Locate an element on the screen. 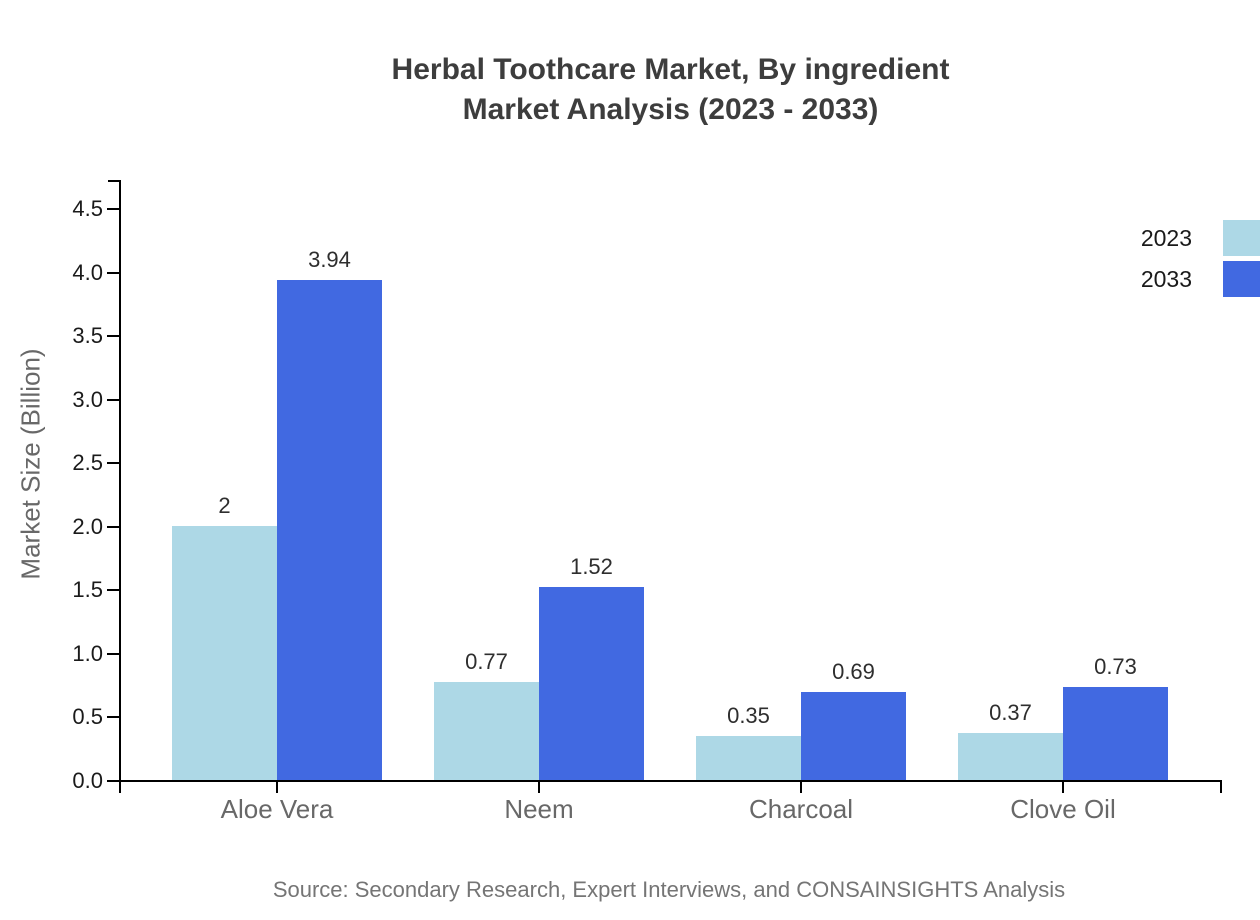 The height and width of the screenshot is (920, 1260). bar-2023-charcoal is located at coordinates (748, 758).